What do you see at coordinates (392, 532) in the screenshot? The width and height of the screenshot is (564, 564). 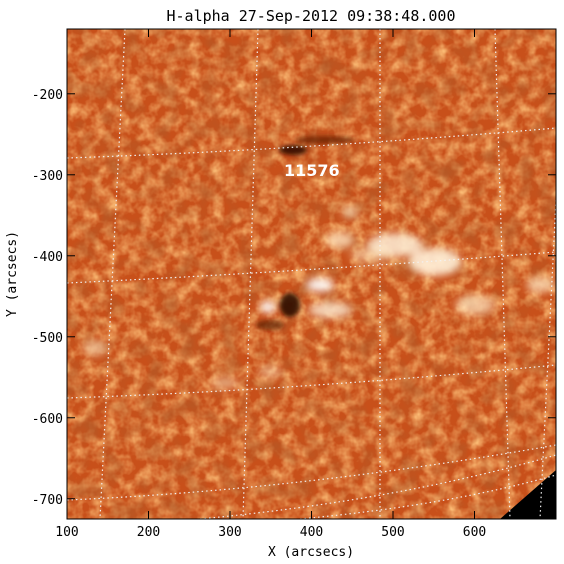 I see `x-tick-label: 500` at bounding box center [392, 532].